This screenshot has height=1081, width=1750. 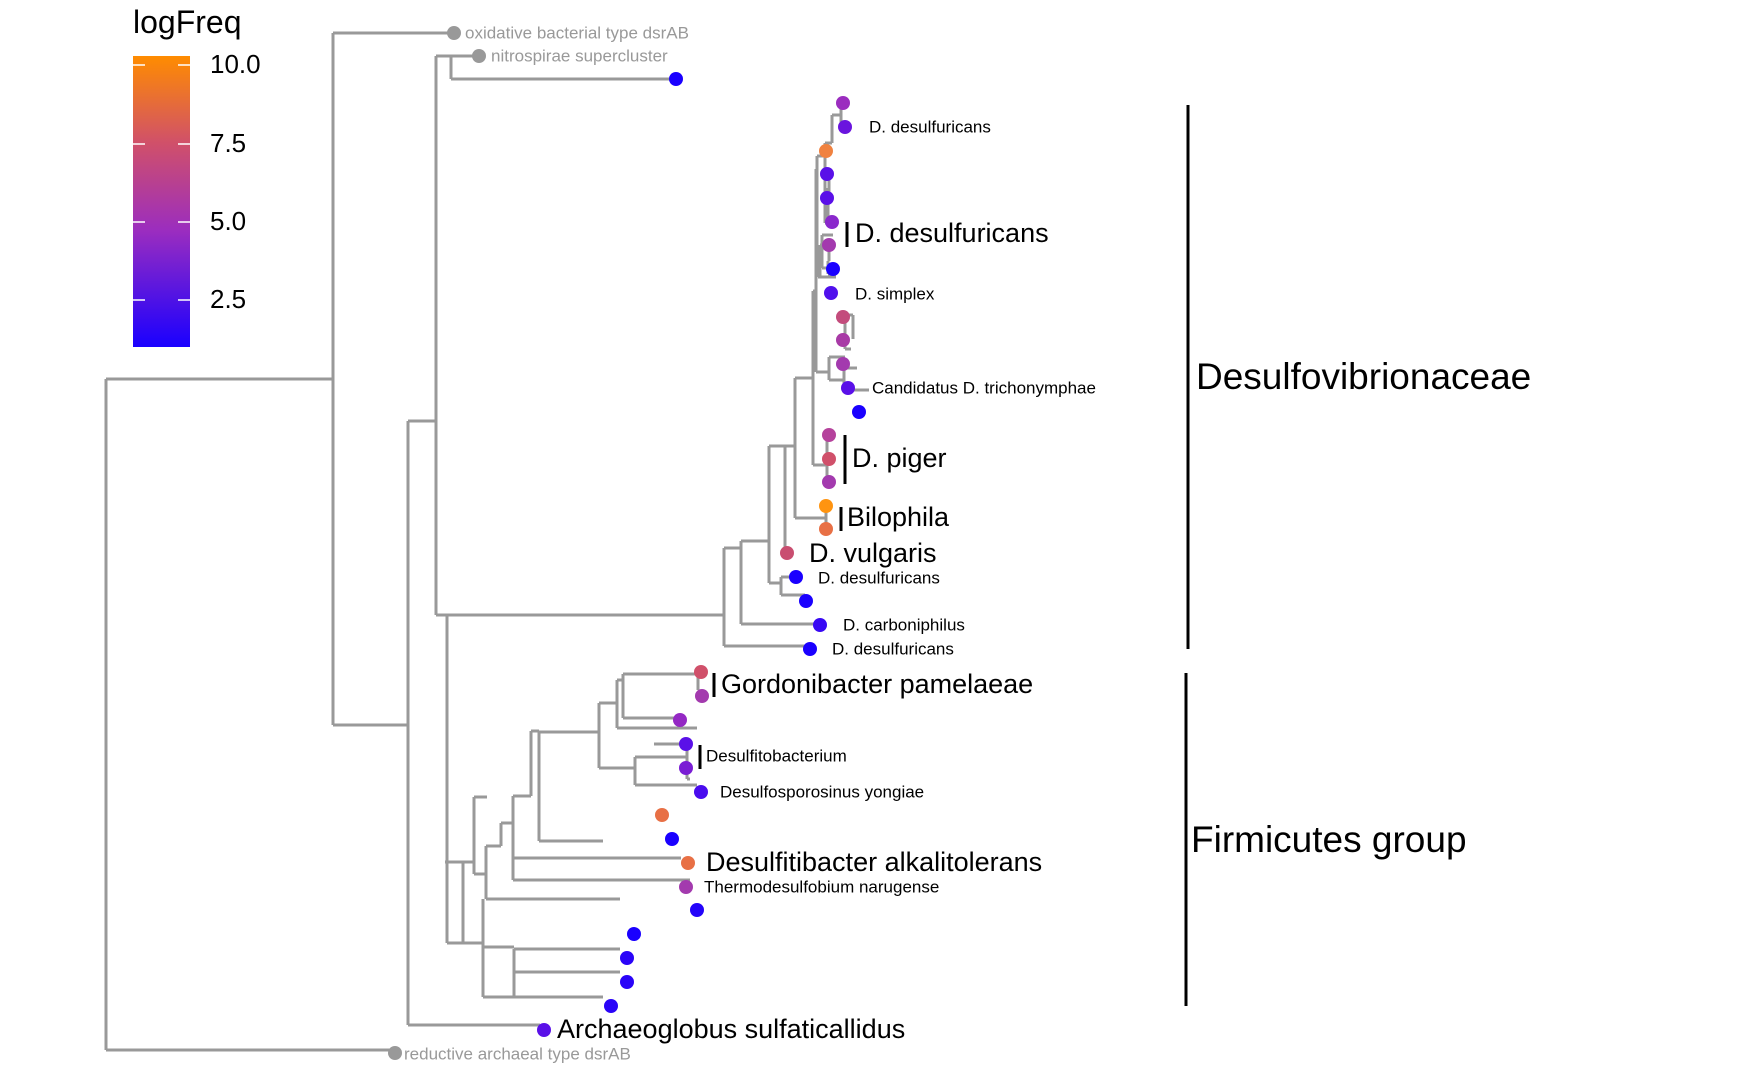 What do you see at coordinates (821, 886) in the screenshot?
I see `thermodesulfobium-label: Thermodesulfobium narugense` at bounding box center [821, 886].